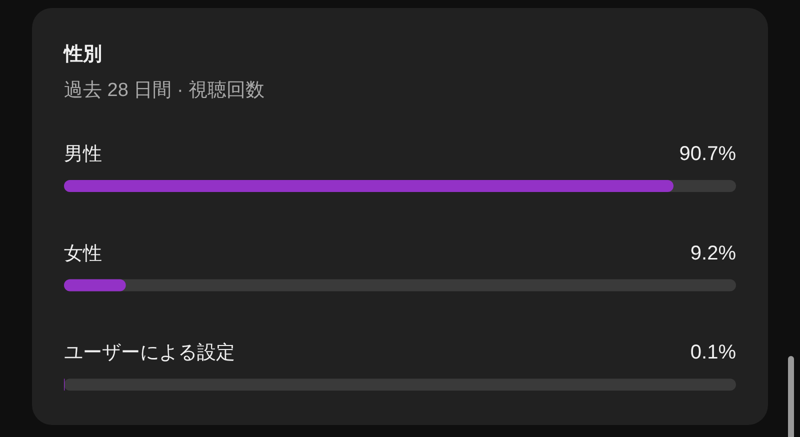 The image size is (800, 437). Describe the element at coordinates (149, 353) in the screenshot. I see `category-label: ユーザーによる設定` at that location.